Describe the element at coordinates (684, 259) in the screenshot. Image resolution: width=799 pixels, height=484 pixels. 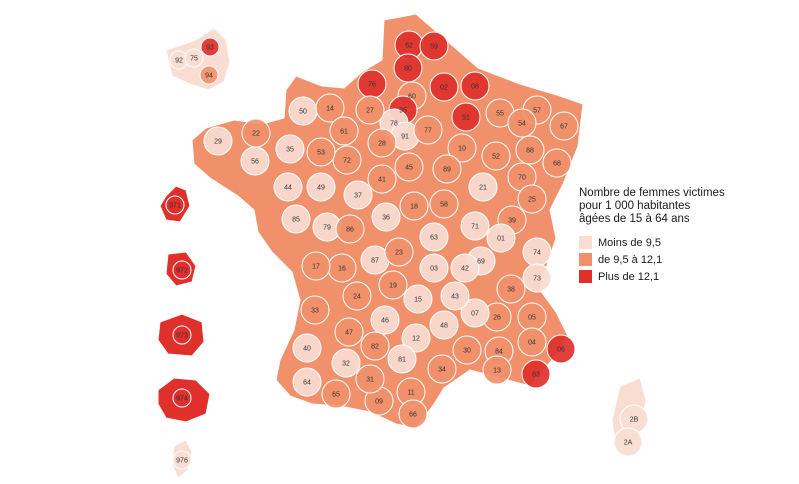
I see `legend-row-mid: de 9,5 à 12,1` at that location.